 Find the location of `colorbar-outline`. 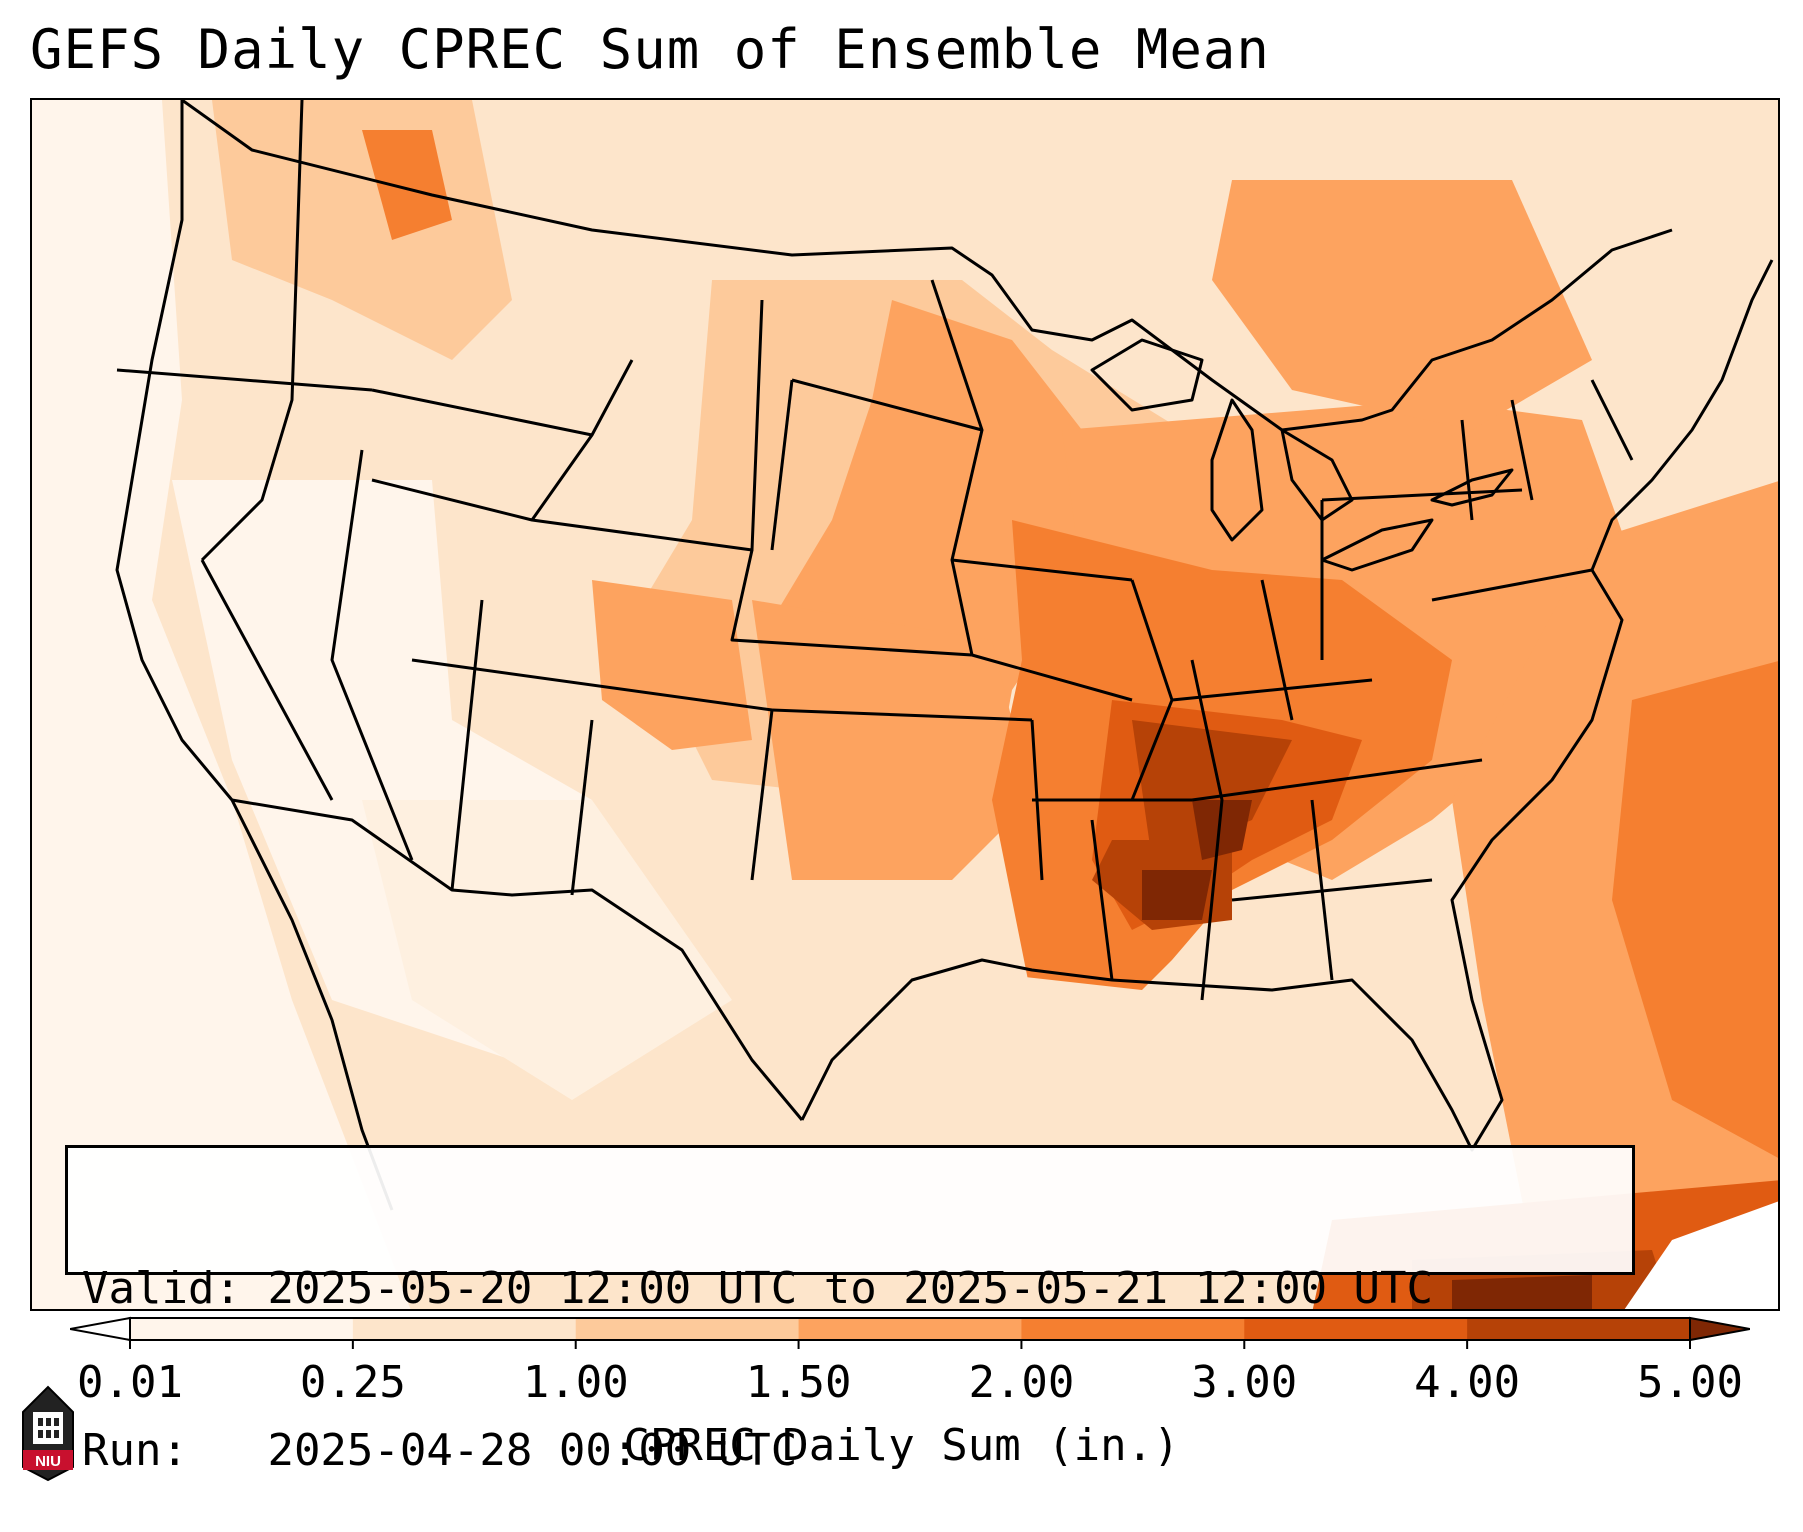

colorbar-outline is located at coordinates (910, 1329).